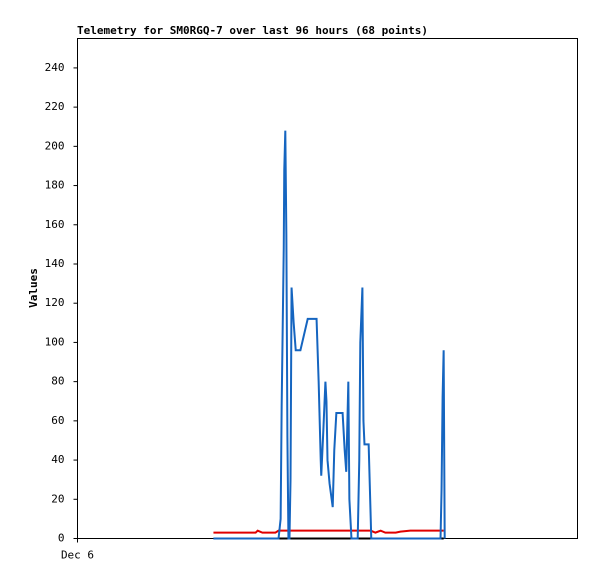 Image resolution: width=597 pixels, height=579 pixels. What do you see at coordinates (55, 106) in the screenshot?
I see `y-tick-label: 220` at bounding box center [55, 106].